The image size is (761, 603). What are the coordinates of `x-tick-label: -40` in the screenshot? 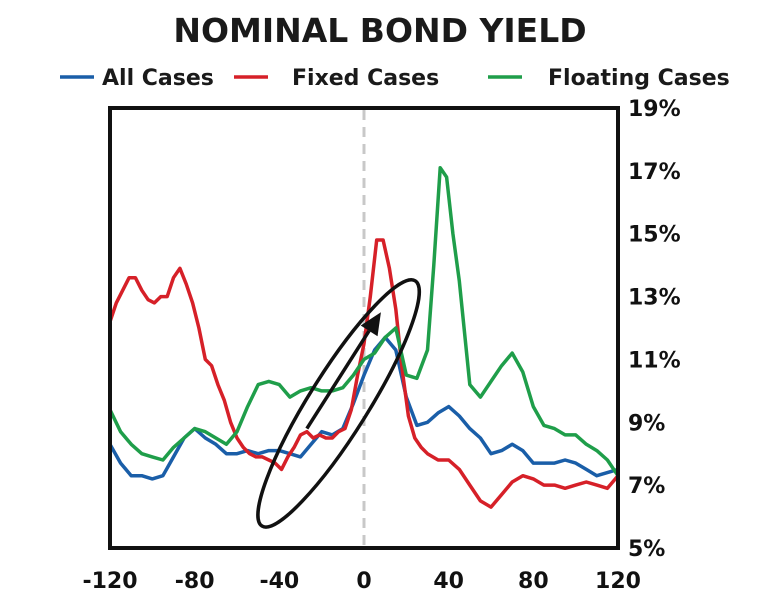 It's located at (279, 581).